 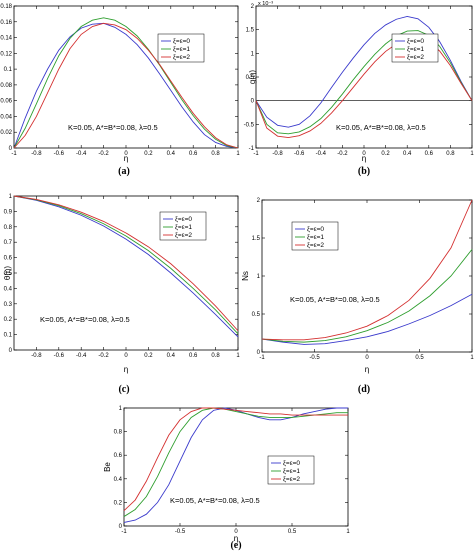 I want to click on y-tick-label: 0.9, so click(x=8, y=212).